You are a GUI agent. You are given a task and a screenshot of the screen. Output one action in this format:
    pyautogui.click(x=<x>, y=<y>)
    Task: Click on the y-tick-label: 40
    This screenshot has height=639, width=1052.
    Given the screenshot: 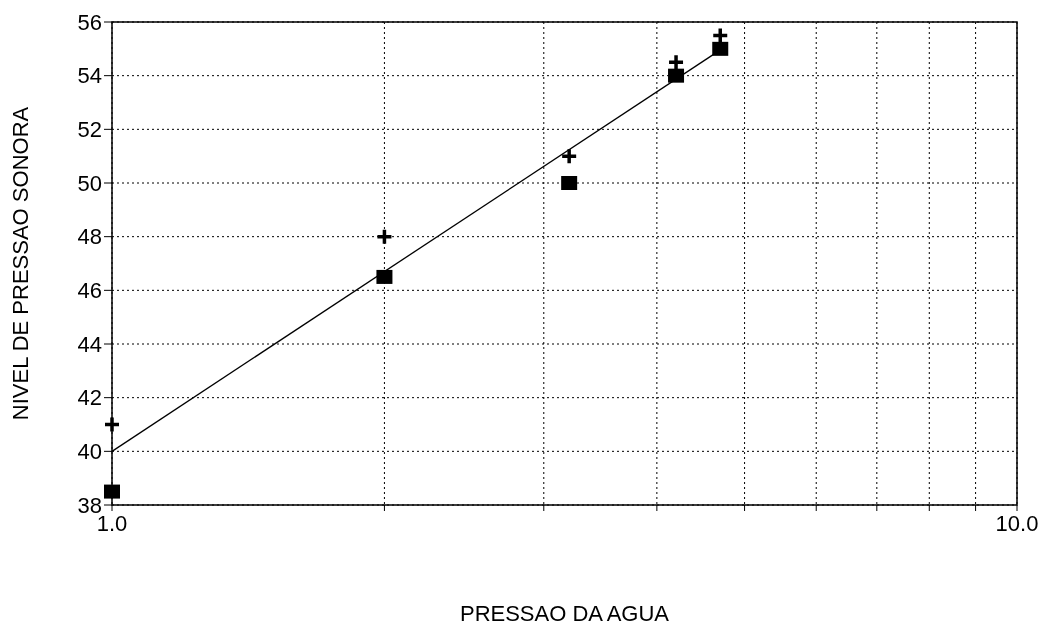 What is the action you would take?
    pyautogui.click(x=89, y=452)
    